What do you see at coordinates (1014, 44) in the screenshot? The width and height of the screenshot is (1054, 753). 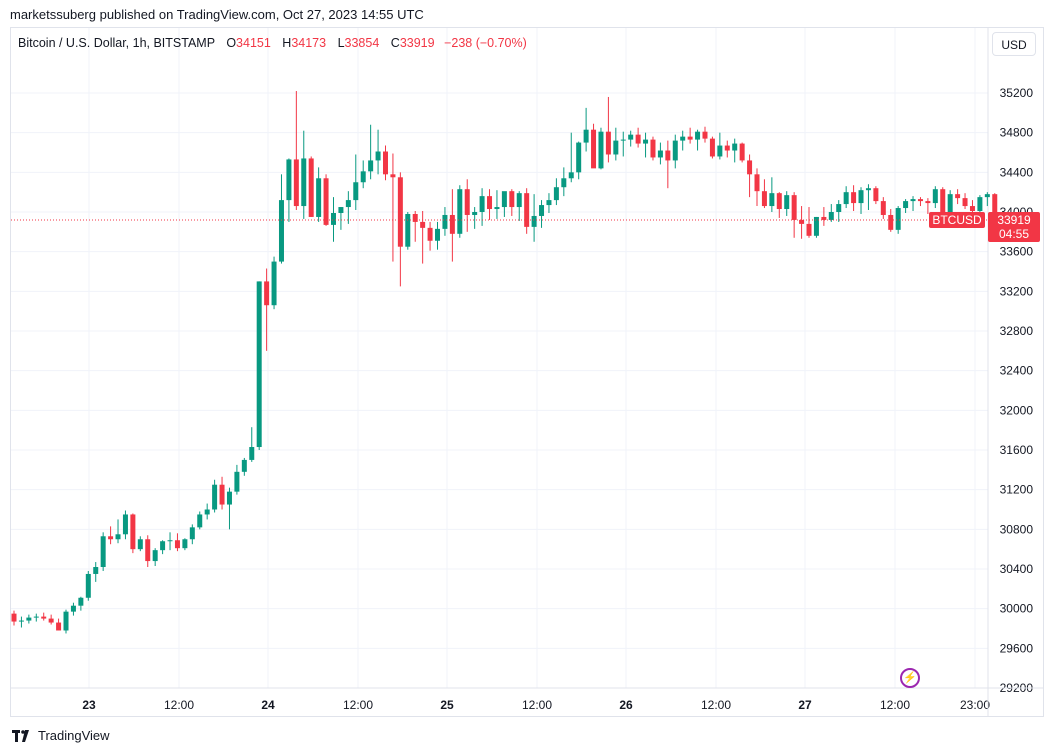 I see `currency-button: USD` at bounding box center [1014, 44].